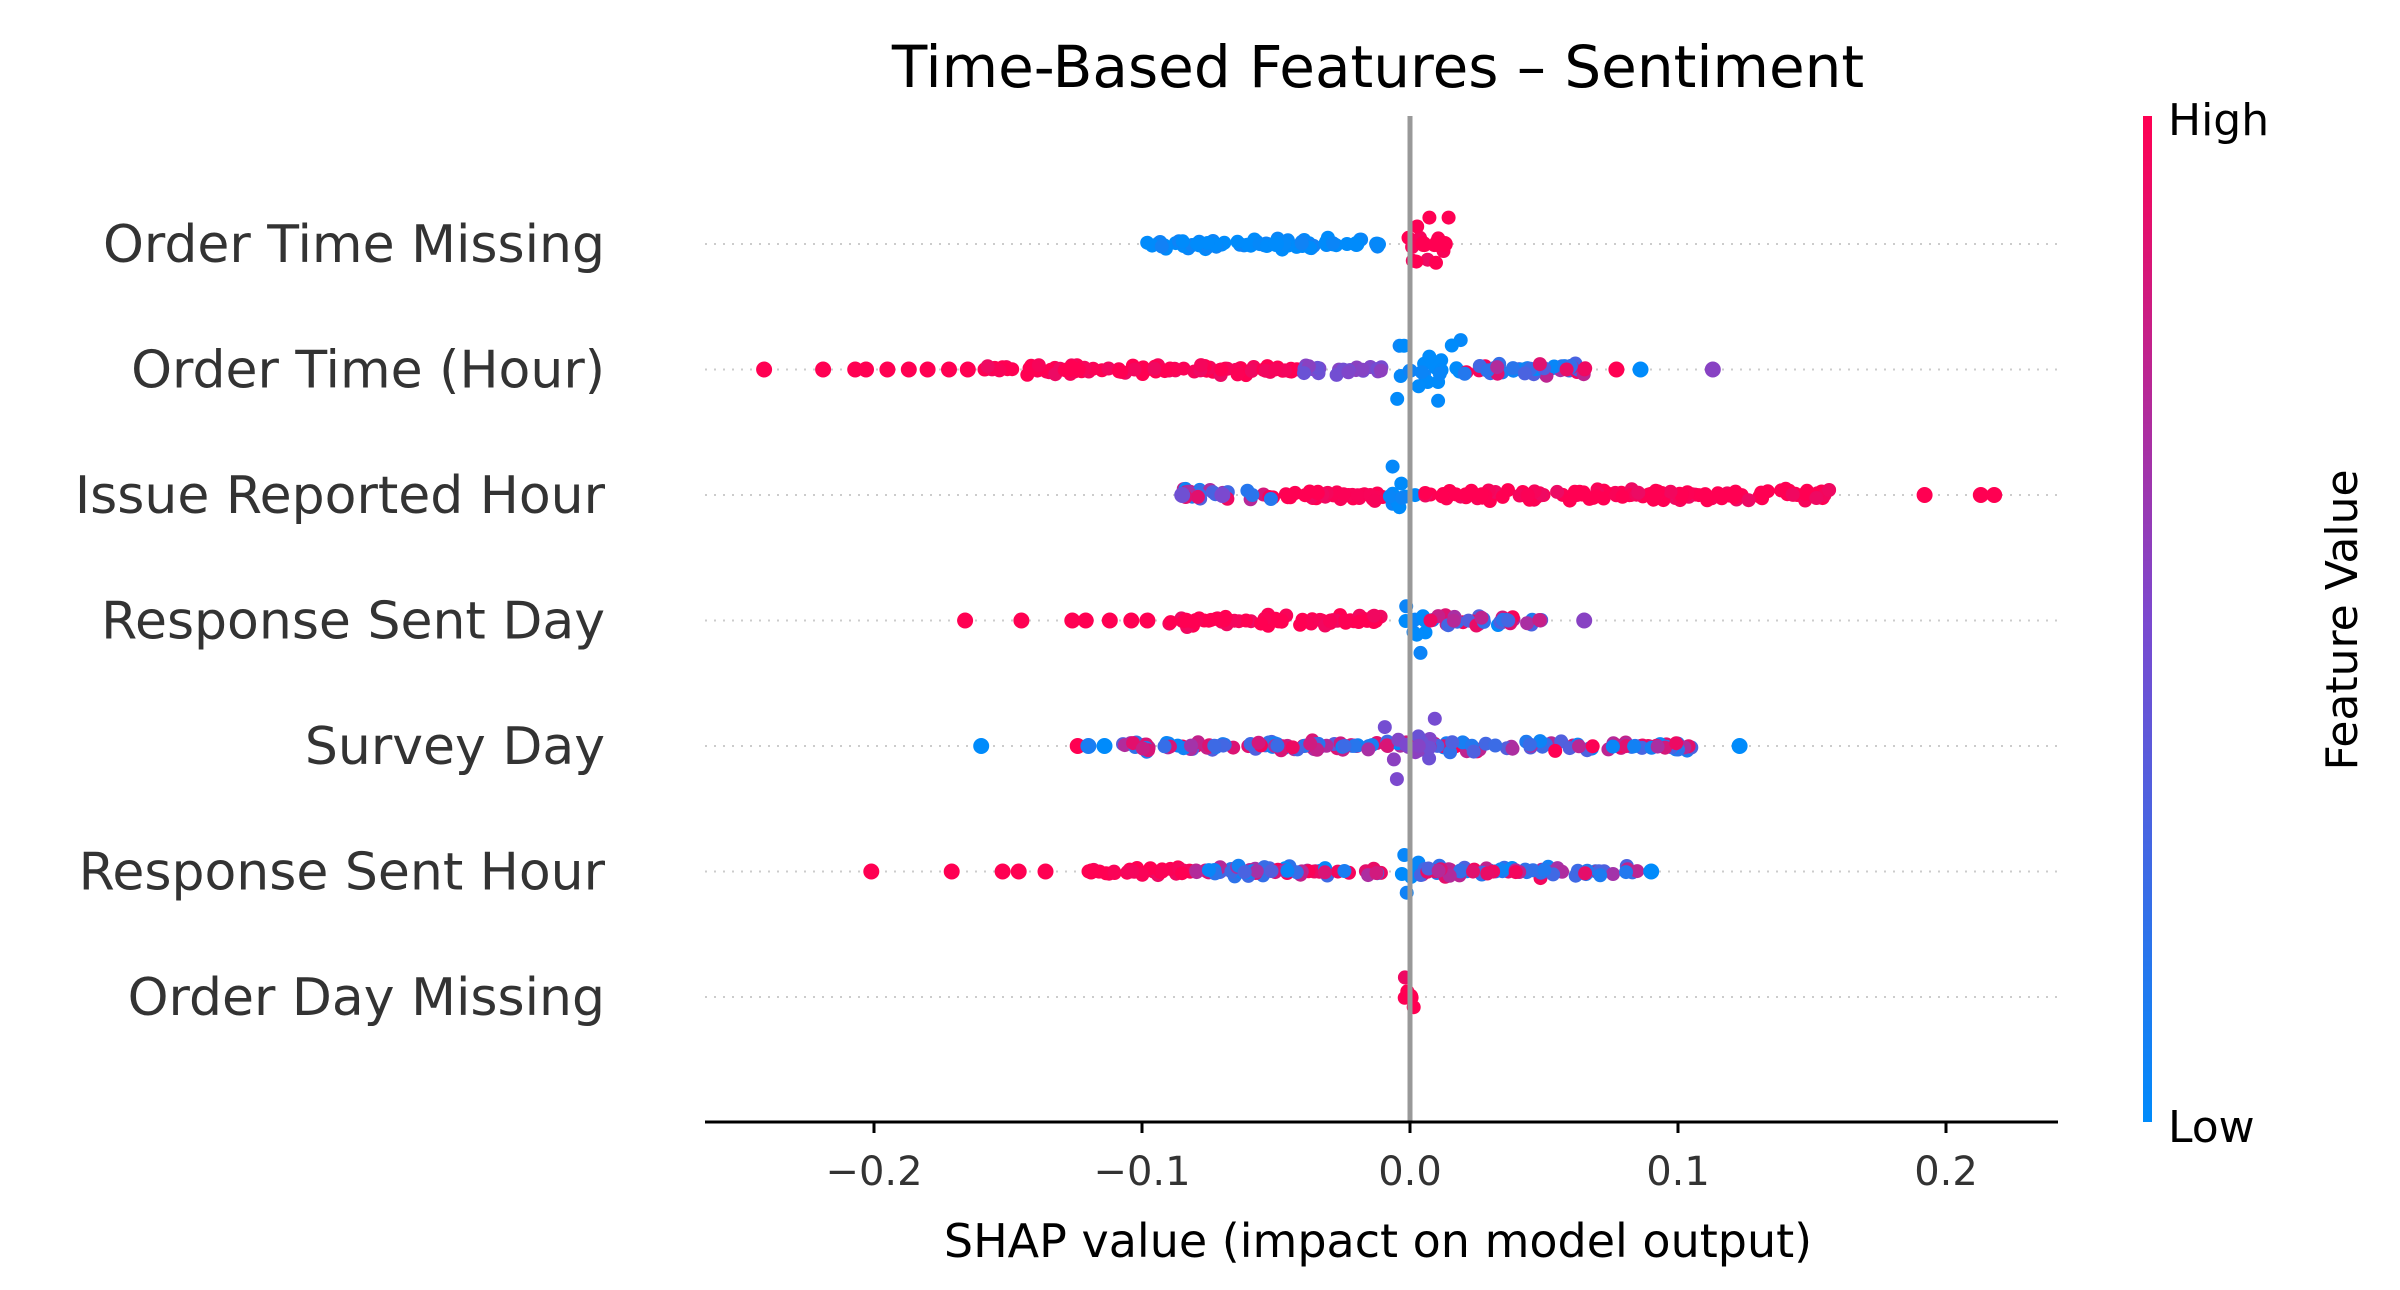 The height and width of the screenshot is (1290, 2400). What do you see at coordinates (1093, 998) in the screenshot?
I see `feature-row: Order Day Missing` at bounding box center [1093, 998].